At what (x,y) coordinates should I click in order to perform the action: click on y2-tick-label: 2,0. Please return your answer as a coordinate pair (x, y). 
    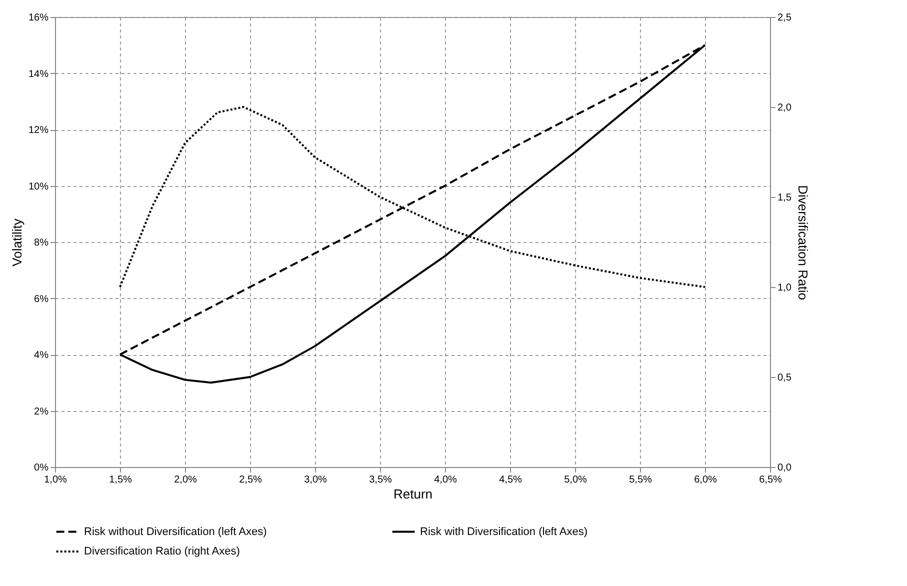
    Looking at the image, I should click on (785, 108).